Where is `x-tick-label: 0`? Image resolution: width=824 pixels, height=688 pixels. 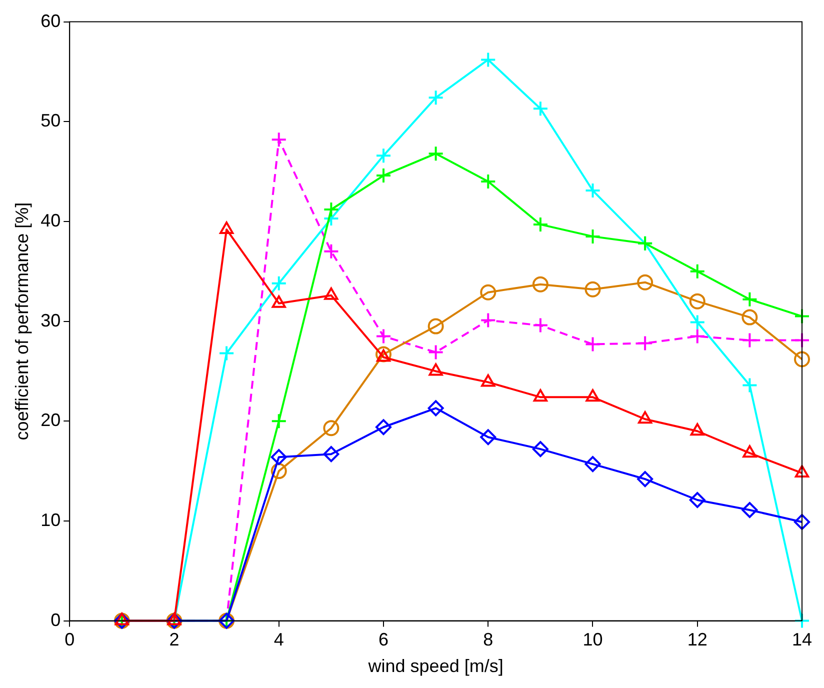
x-tick-label: 0 is located at coordinates (69, 640).